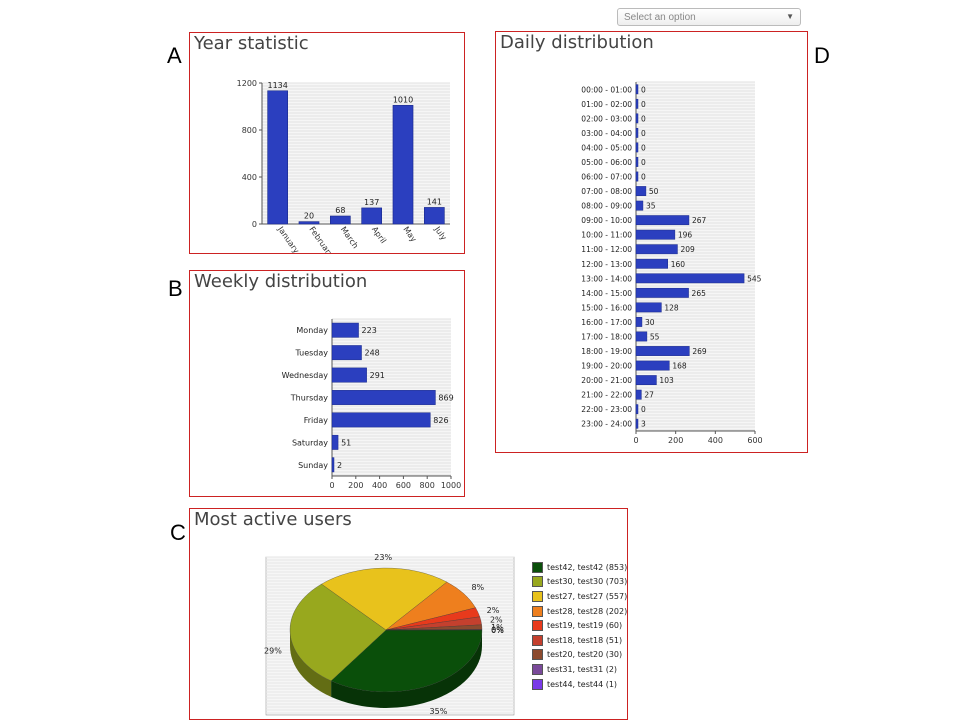  Describe the element at coordinates (281, 281) in the screenshot. I see `weekly-chart-title: Weekly distribution` at that location.